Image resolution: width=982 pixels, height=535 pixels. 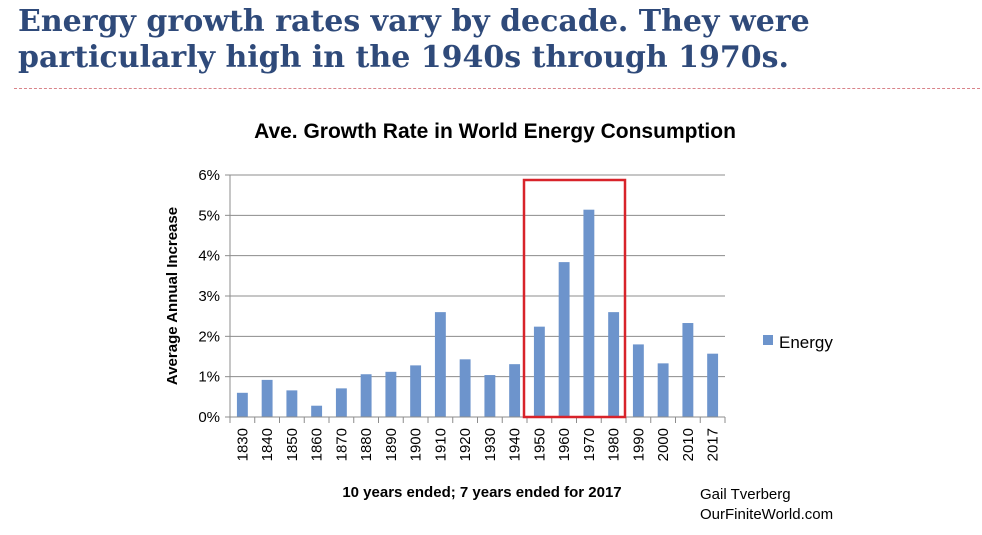 I want to click on bar-1980, so click(x=614, y=364).